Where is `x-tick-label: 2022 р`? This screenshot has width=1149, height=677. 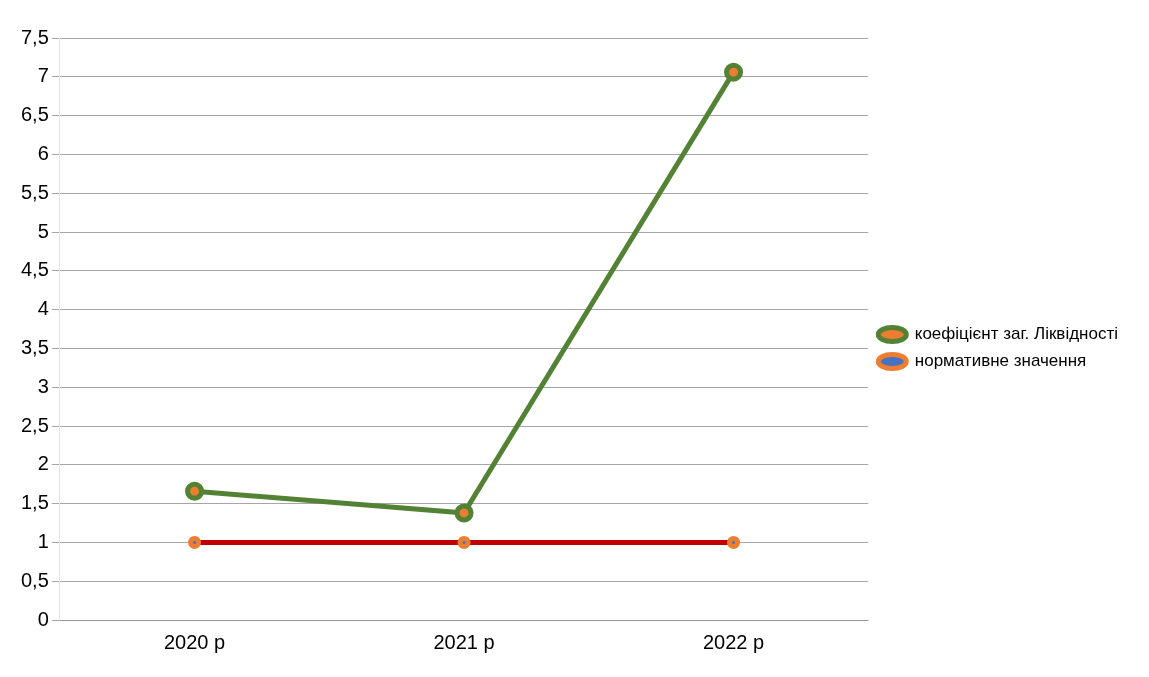 x-tick-label: 2022 р is located at coordinates (733, 641).